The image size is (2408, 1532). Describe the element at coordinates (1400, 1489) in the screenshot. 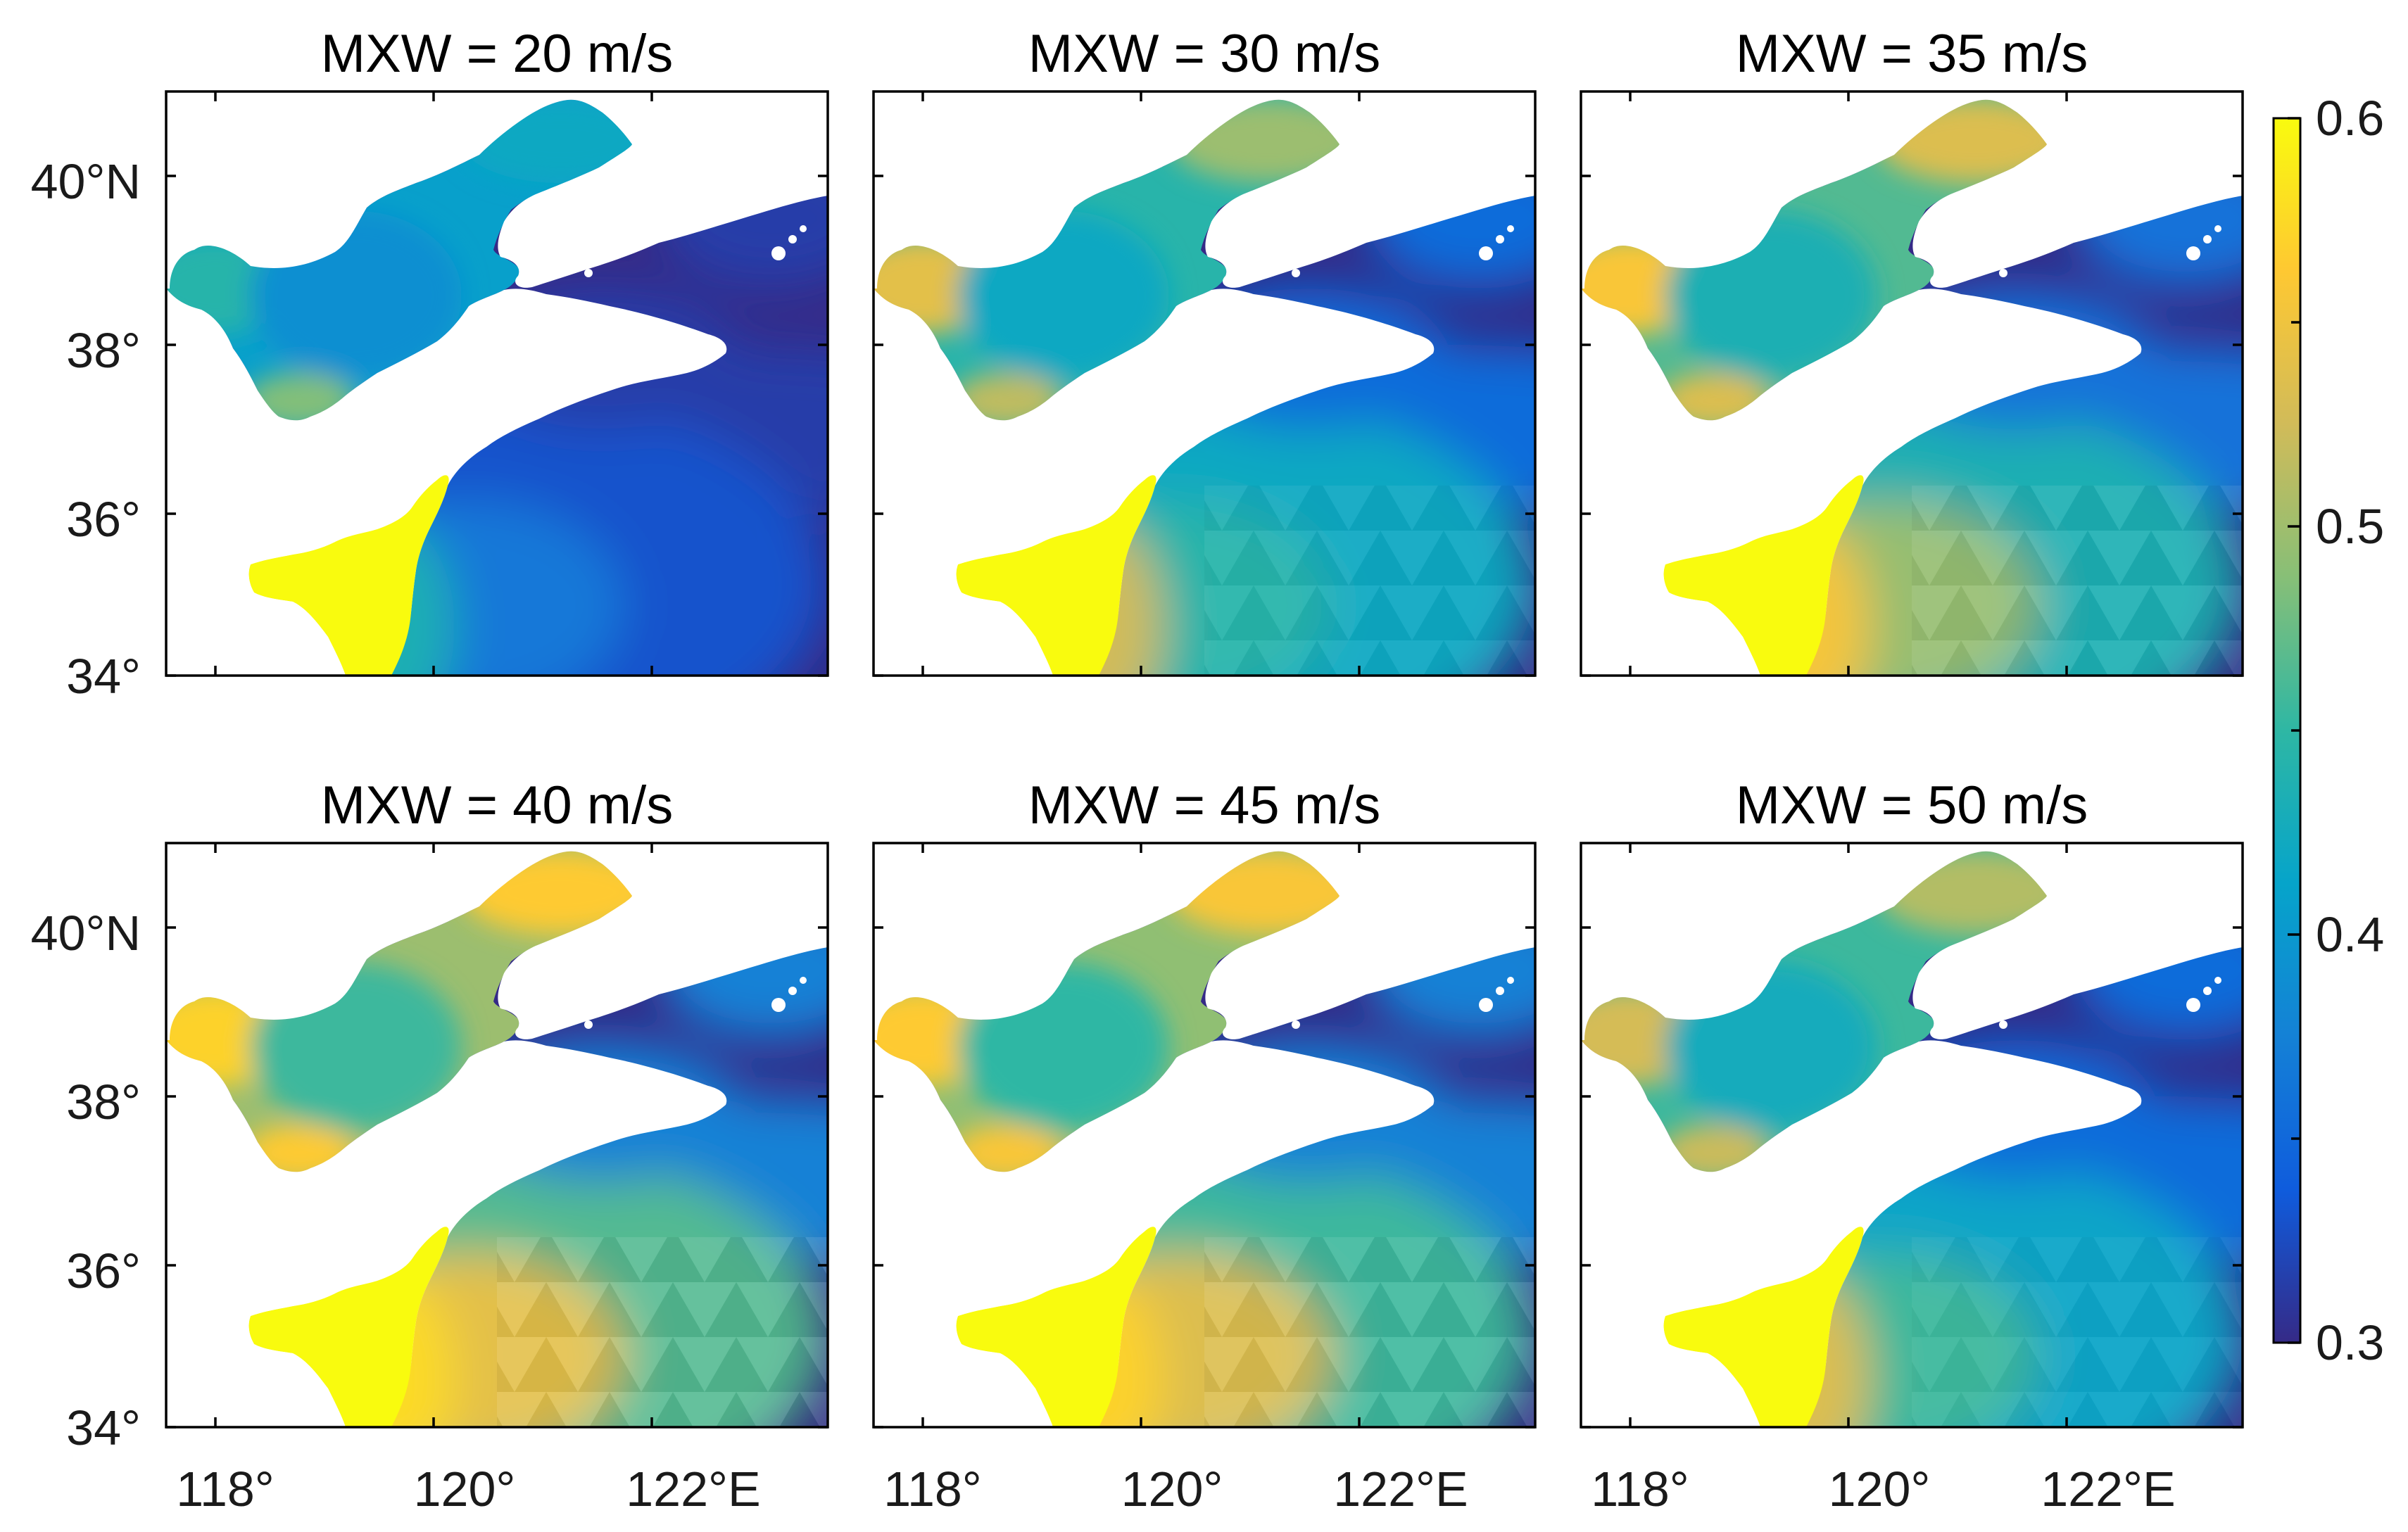

I see `lon-label-122-b: 122°E` at that location.